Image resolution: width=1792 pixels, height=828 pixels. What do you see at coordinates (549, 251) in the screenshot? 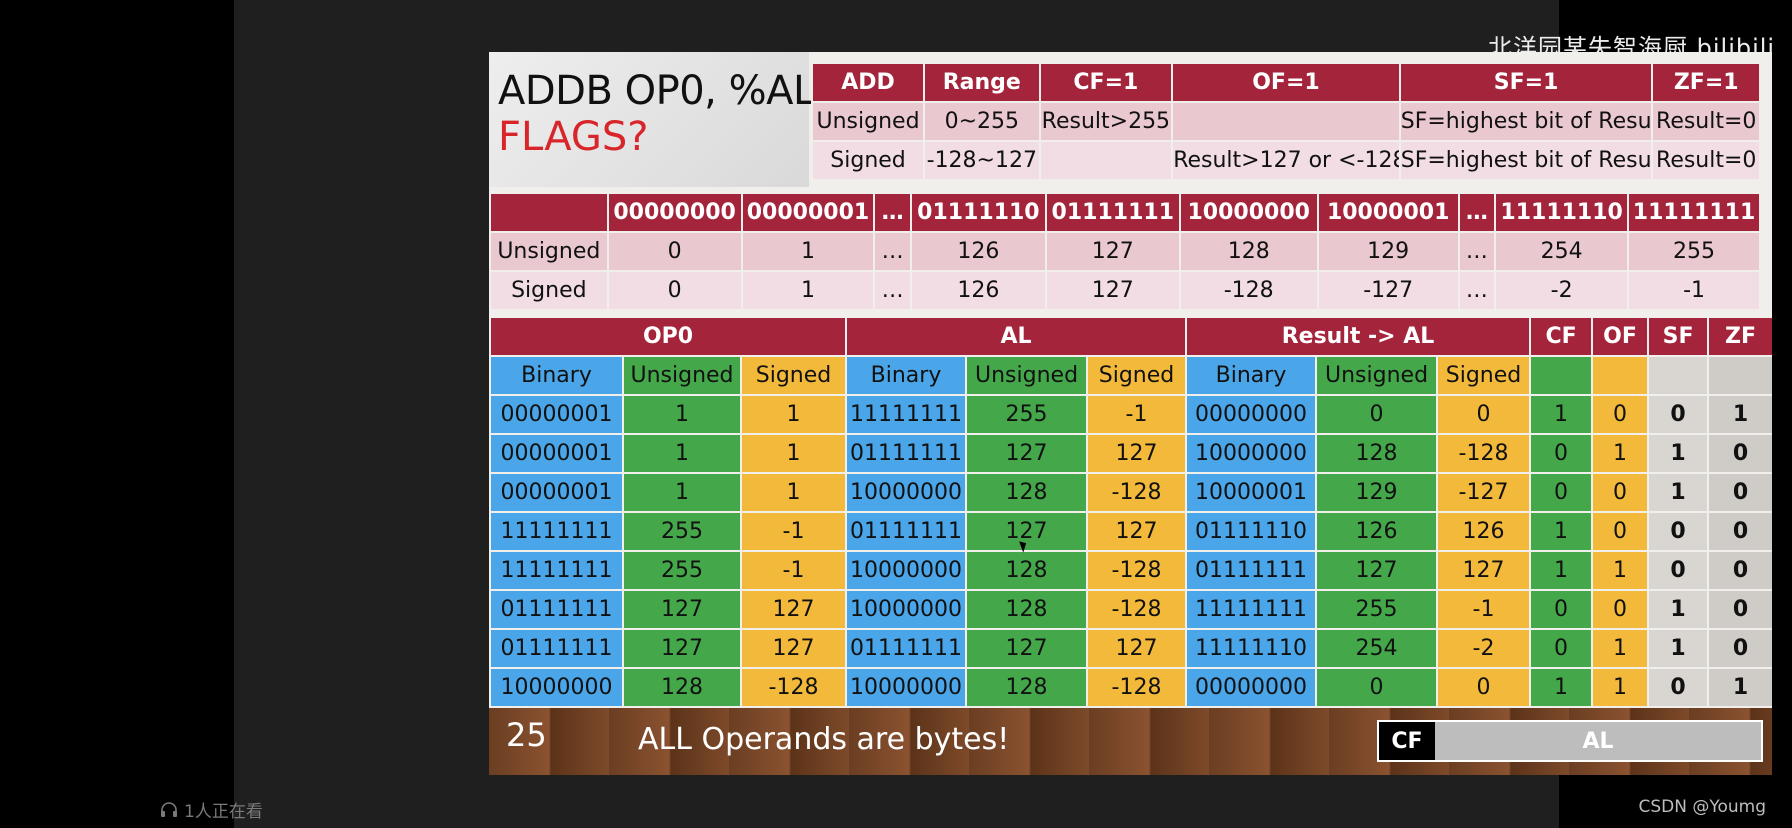
I see `range-cell: Unsigned` at bounding box center [549, 251].